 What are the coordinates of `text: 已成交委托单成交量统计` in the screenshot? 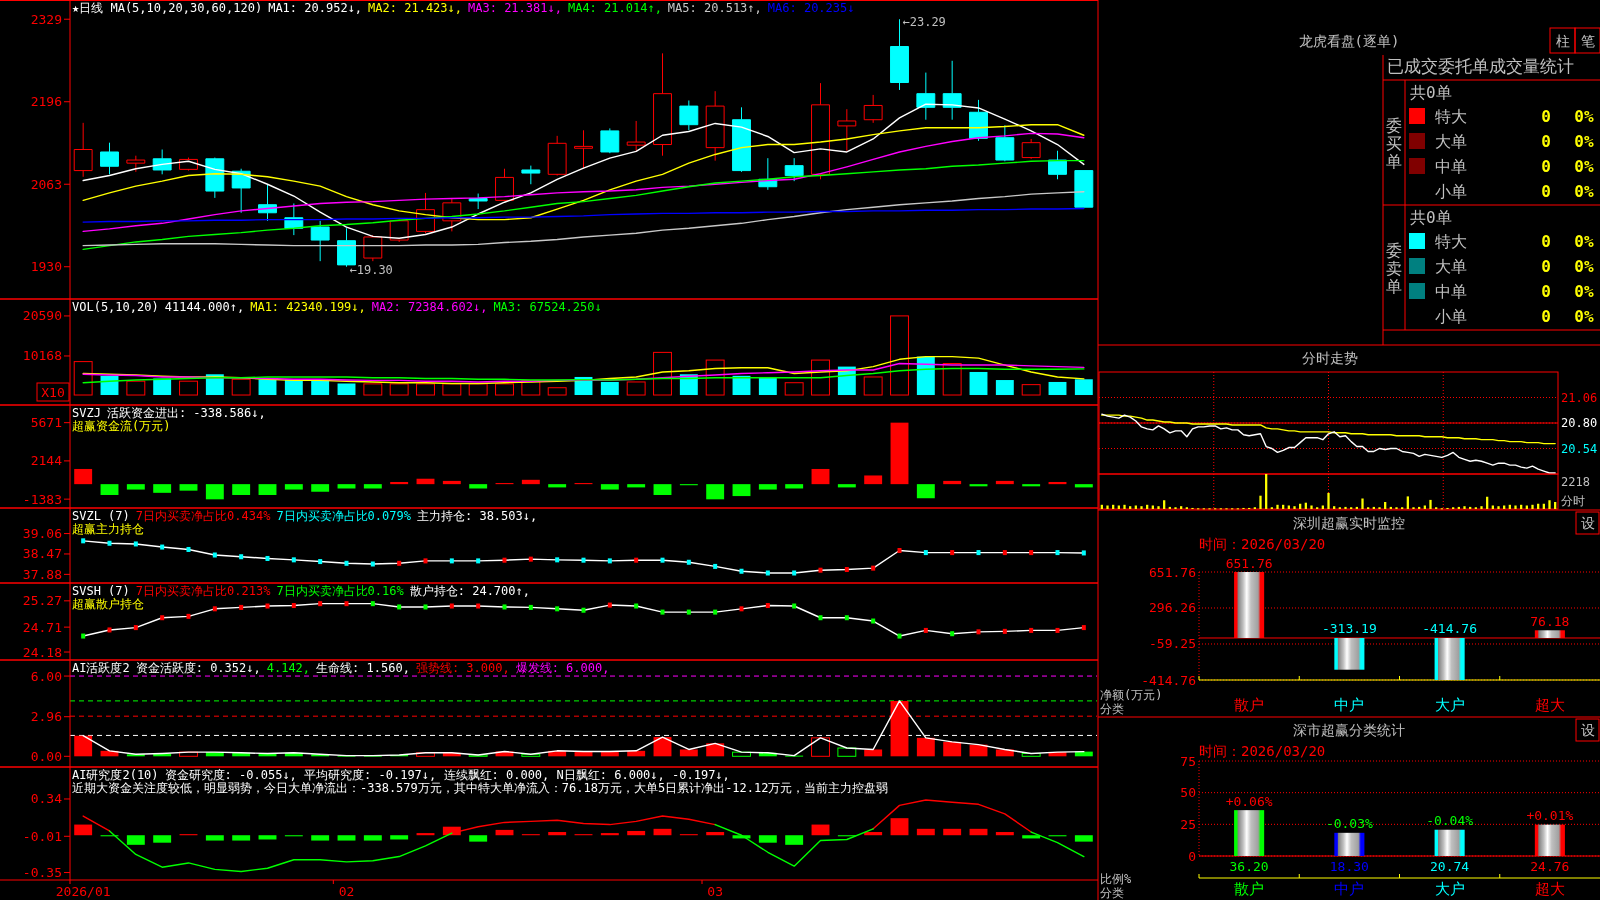 It's located at (1480, 66).